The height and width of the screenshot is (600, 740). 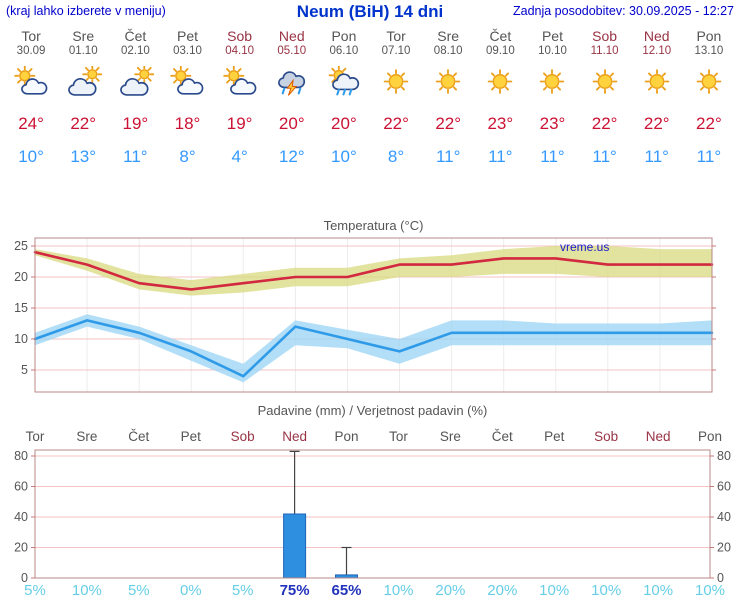 I want to click on y-axis-label-right: 40, so click(x=724, y=517).